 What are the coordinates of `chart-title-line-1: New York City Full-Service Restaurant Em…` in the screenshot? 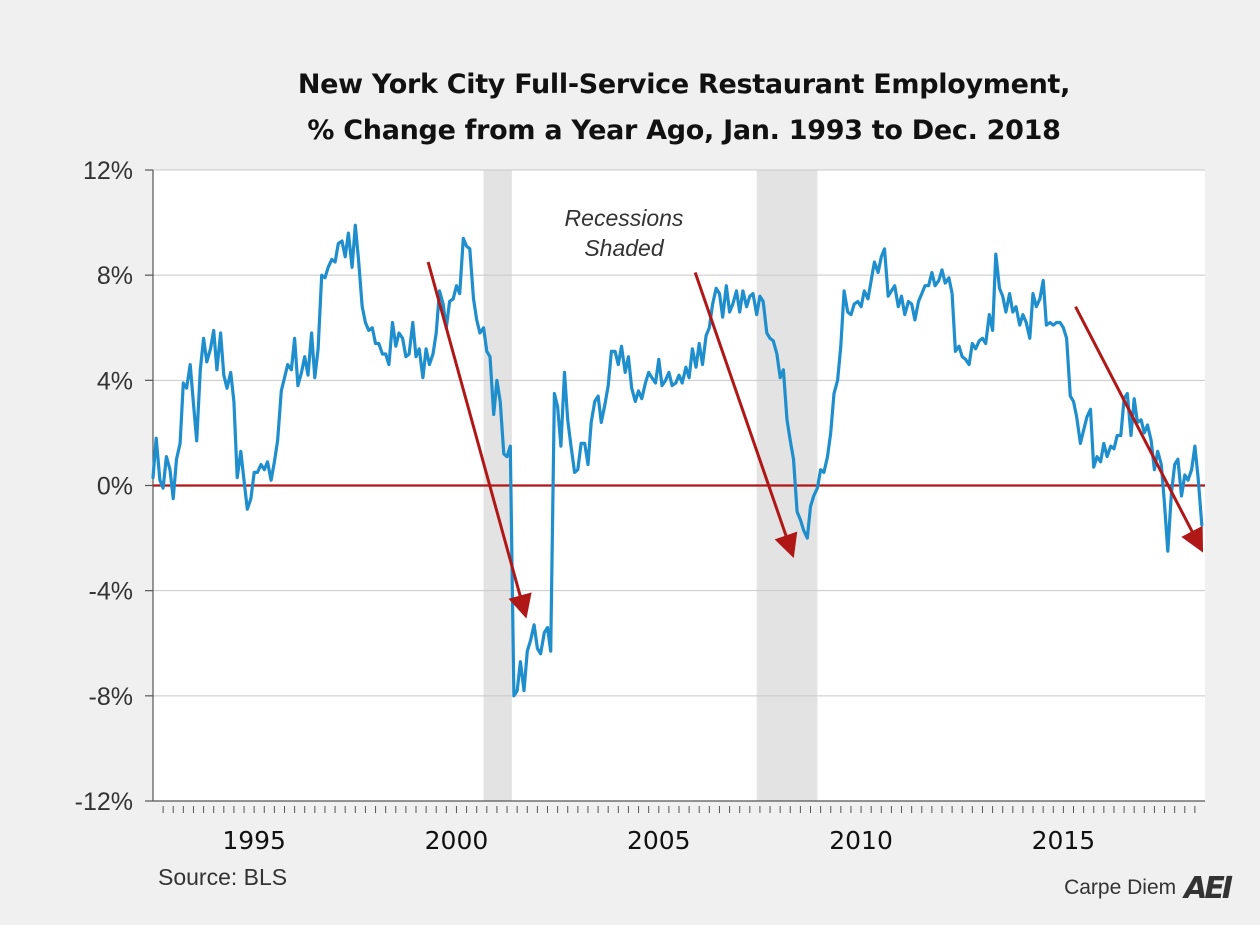 It's located at (684, 84).